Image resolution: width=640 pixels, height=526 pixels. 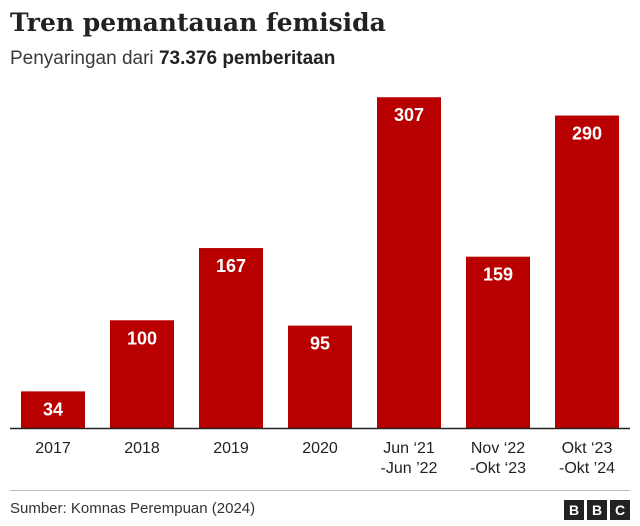 What do you see at coordinates (498, 275) in the screenshot?
I see `bar-value-label-6: 159` at bounding box center [498, 275].